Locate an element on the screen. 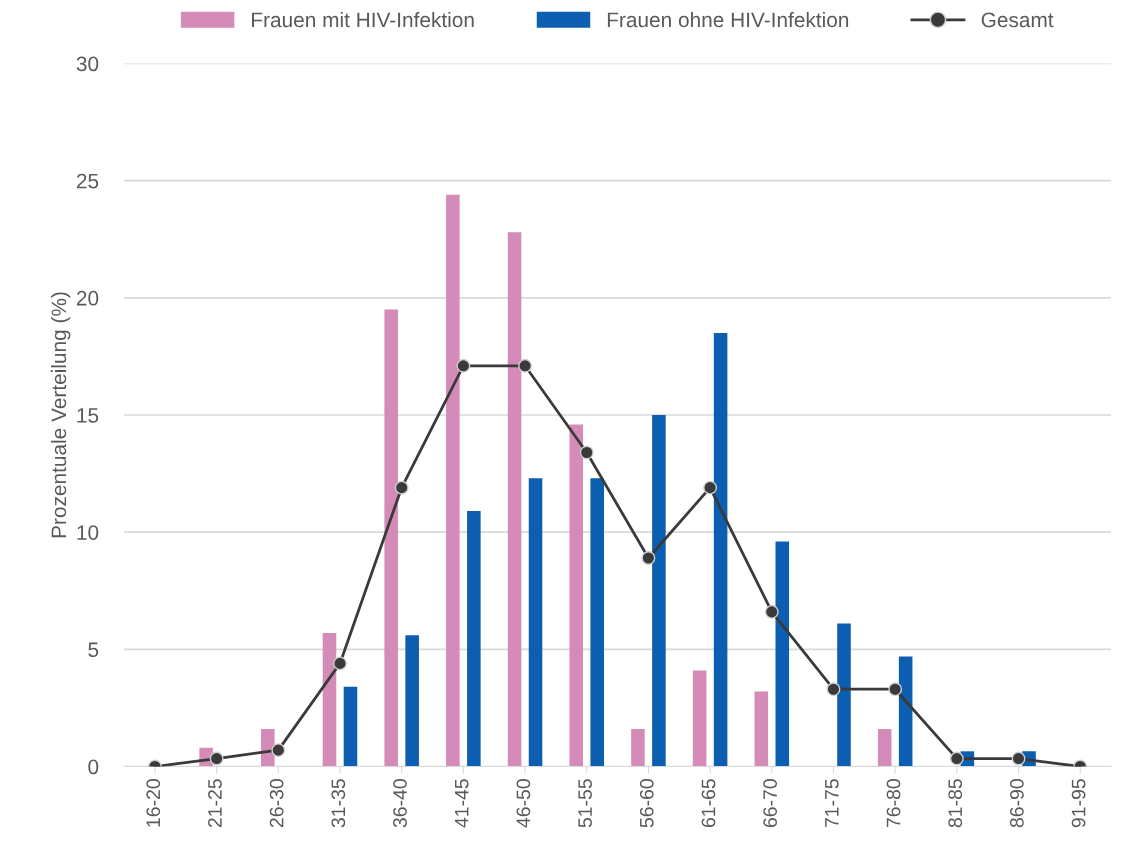 This screenshot has width=1128, height=847. x-tick-label: 76-80 is located at coordinates (893, 803).